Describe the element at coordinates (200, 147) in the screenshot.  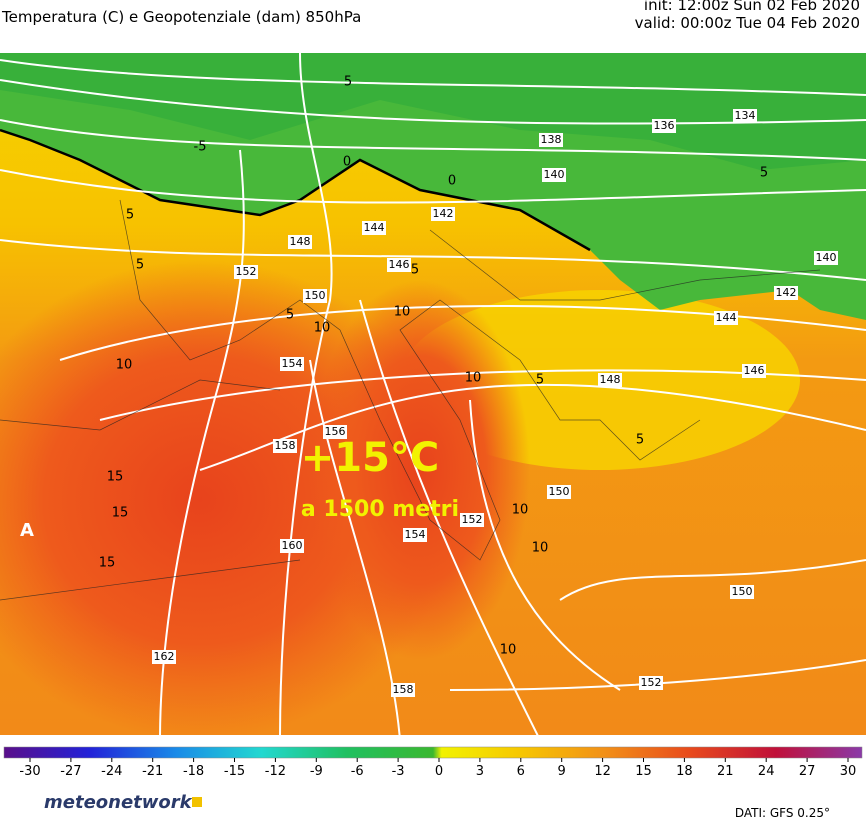
I see `temperature-label: -5` at that location.